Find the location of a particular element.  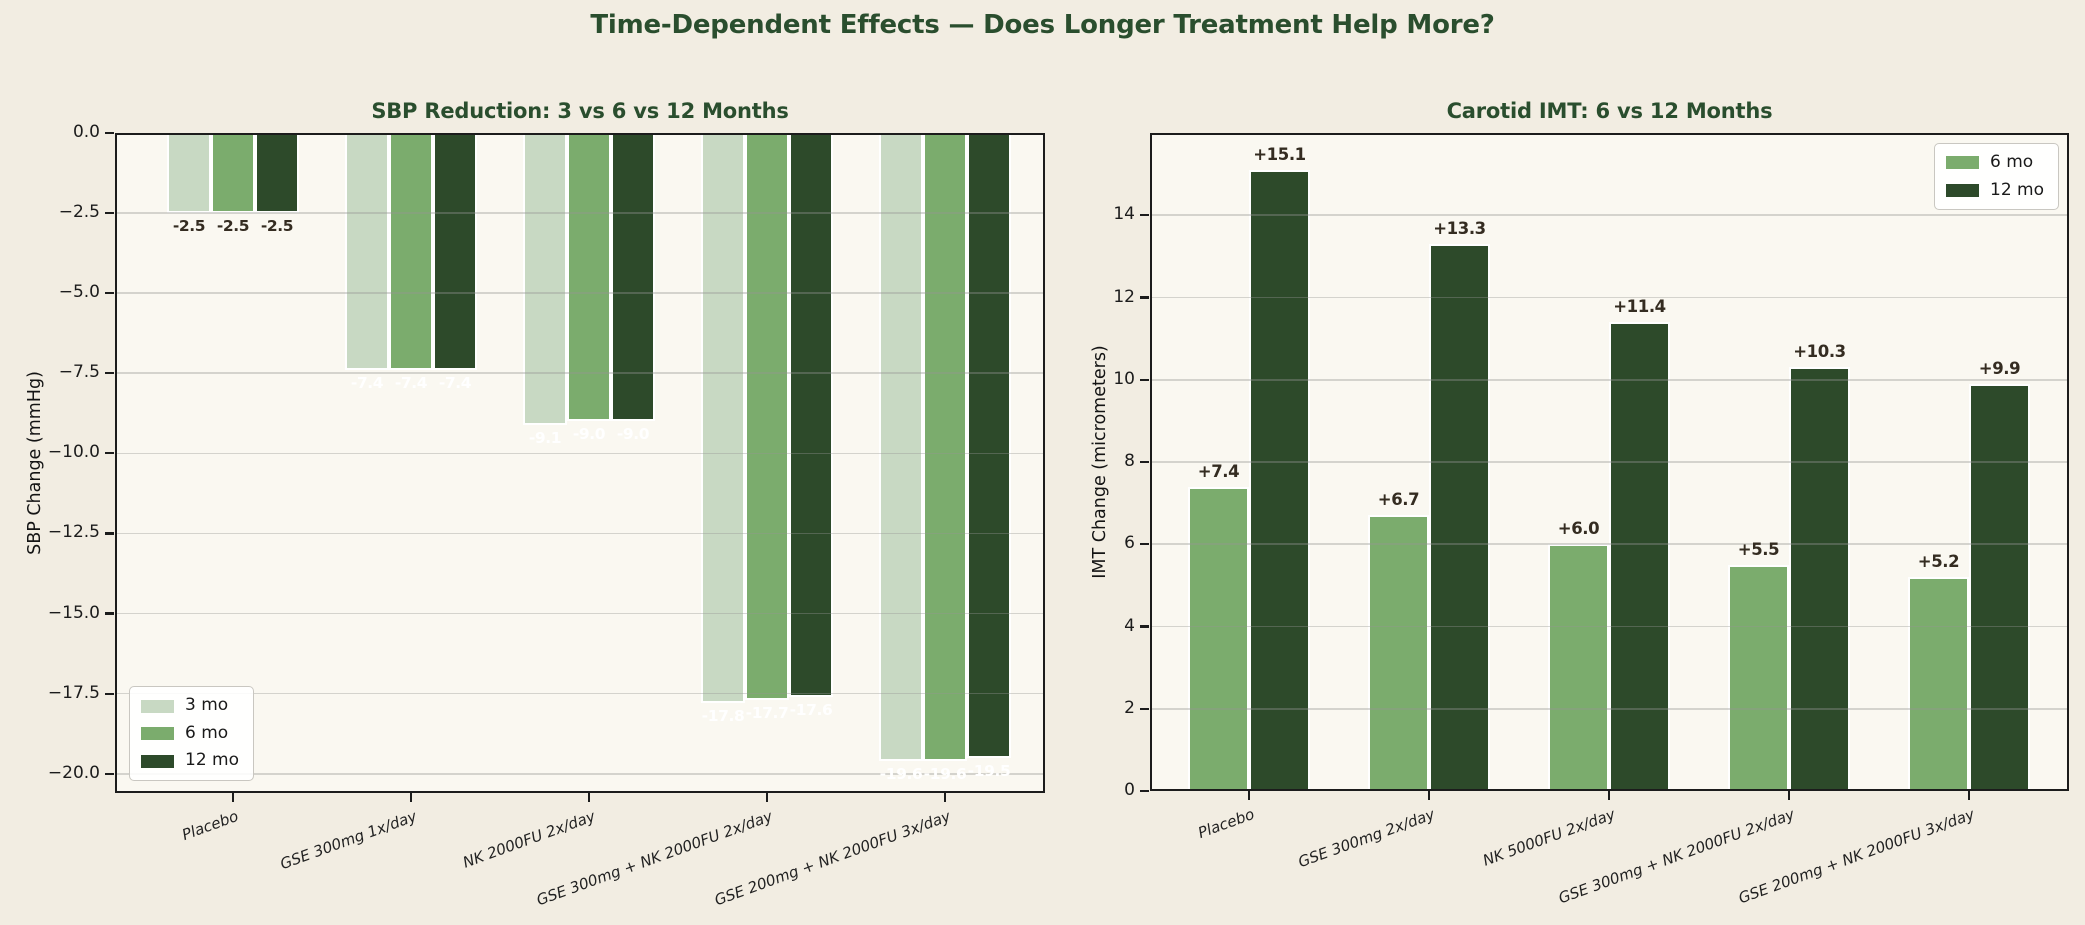

y-tick-label: 4 is located at coordinates (1129, 625).